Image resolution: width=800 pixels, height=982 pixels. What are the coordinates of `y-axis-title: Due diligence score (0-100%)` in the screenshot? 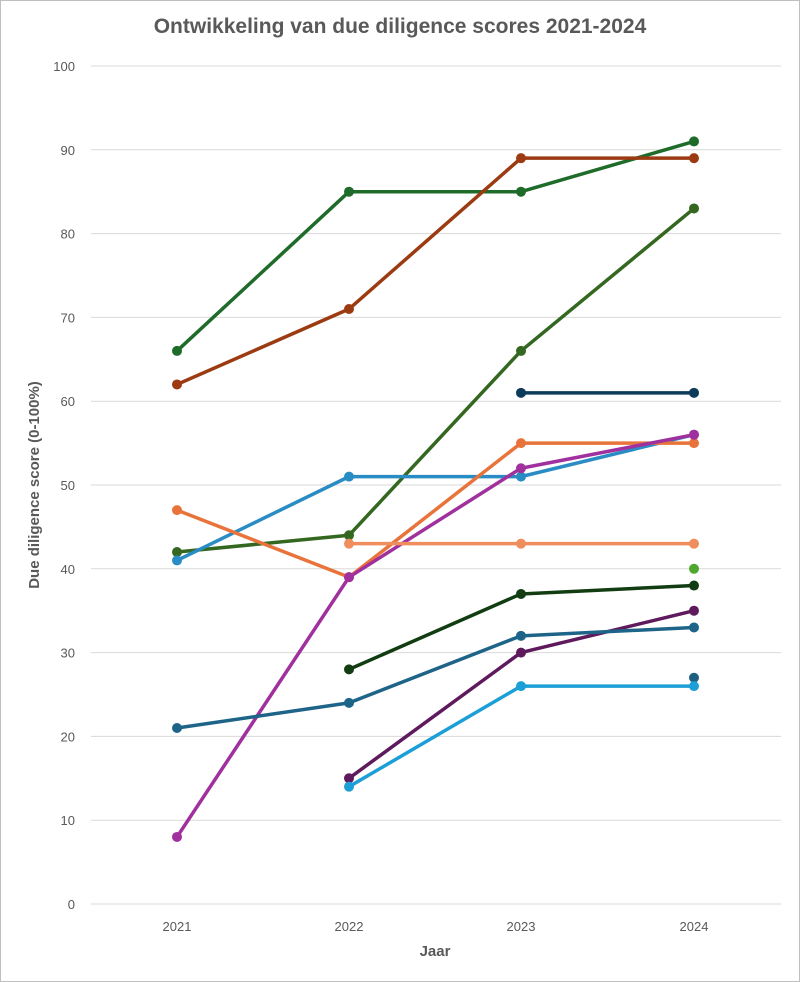 It's located at (34, 485).